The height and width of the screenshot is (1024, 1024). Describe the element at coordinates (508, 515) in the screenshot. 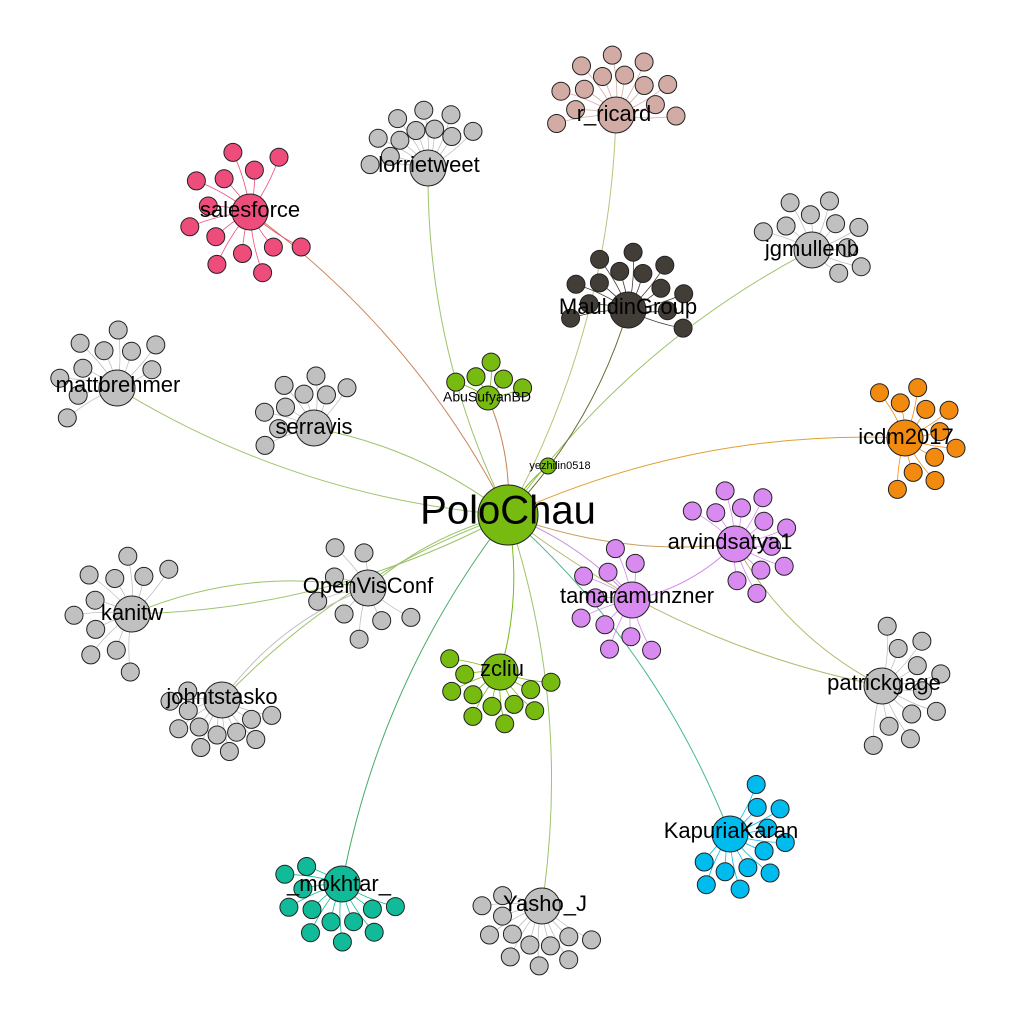

I see `center-node` at that location.